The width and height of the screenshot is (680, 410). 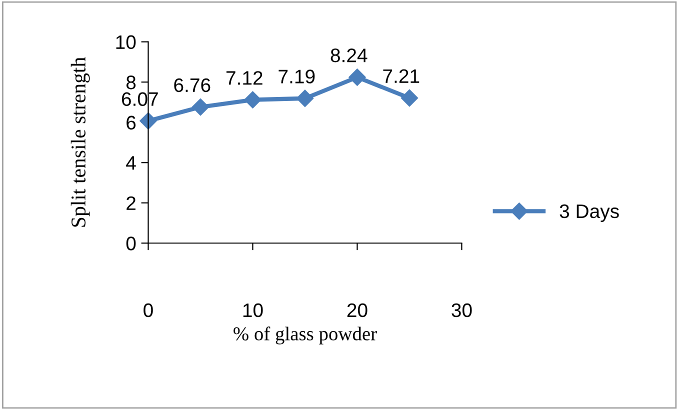 What do you see at coordinates (349, 55) in the screenshot?
I see `data-label: 8.24` at bounding box center [349, 55].